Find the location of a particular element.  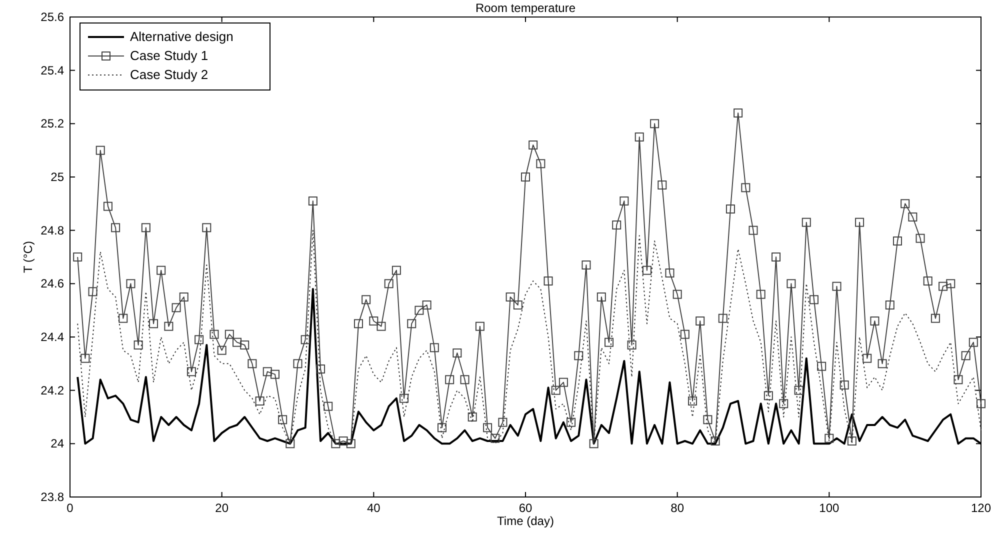

y-tick-label: 24.6 is located at coordinates (52, 283).